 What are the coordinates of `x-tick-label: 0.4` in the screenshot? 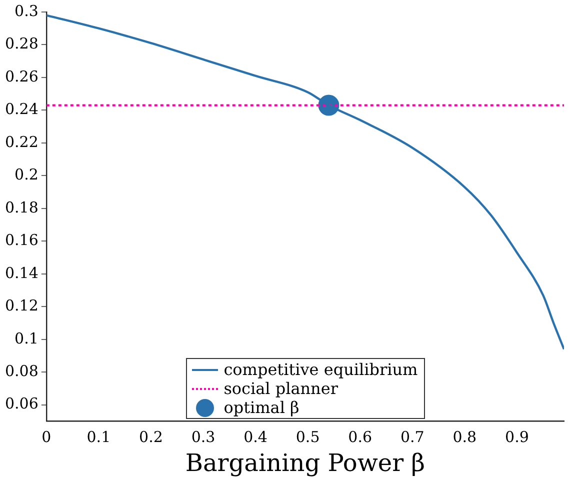 It's located at (256, 437).